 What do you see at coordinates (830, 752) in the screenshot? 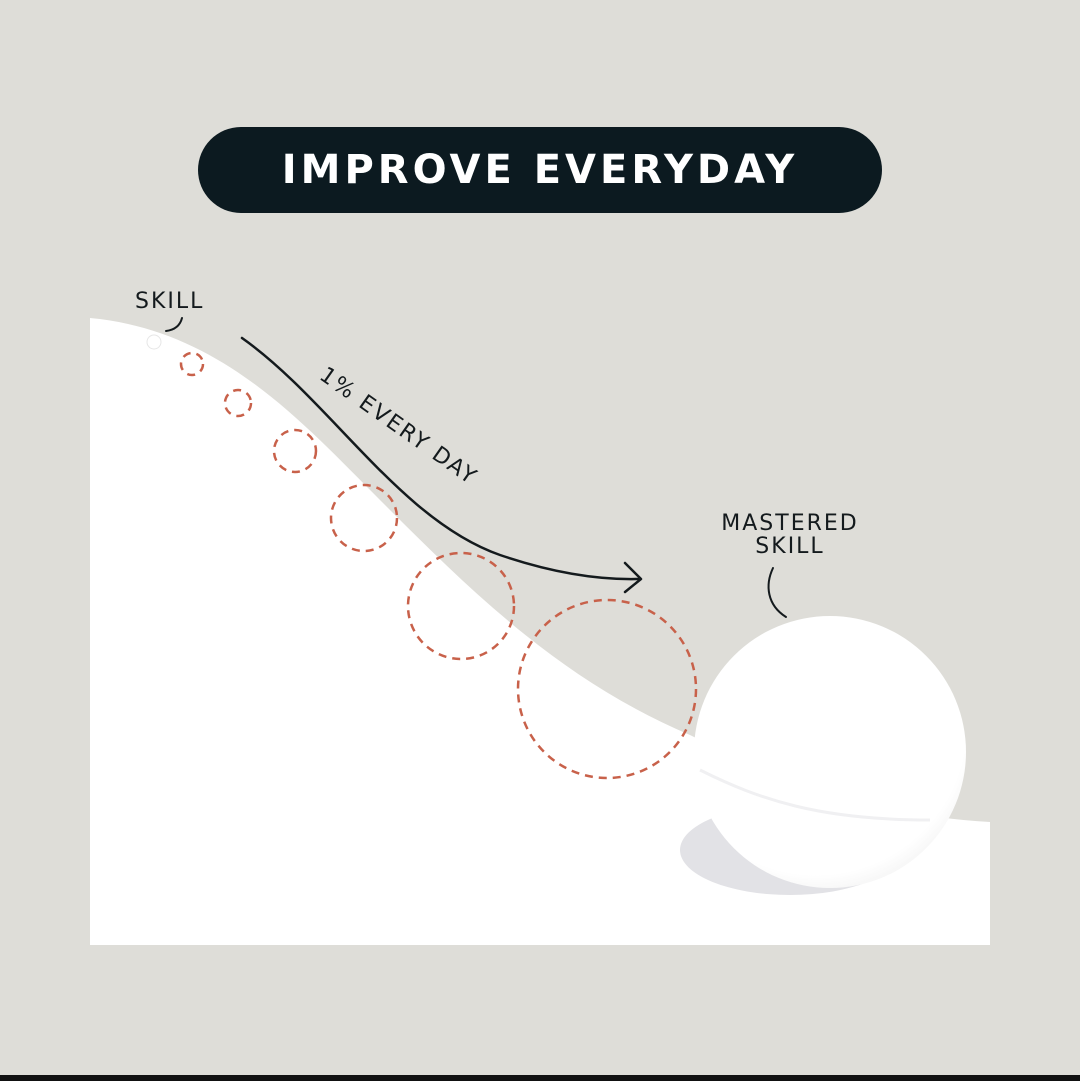
I see `mastered-snowball` at bounding box center [830, 752].